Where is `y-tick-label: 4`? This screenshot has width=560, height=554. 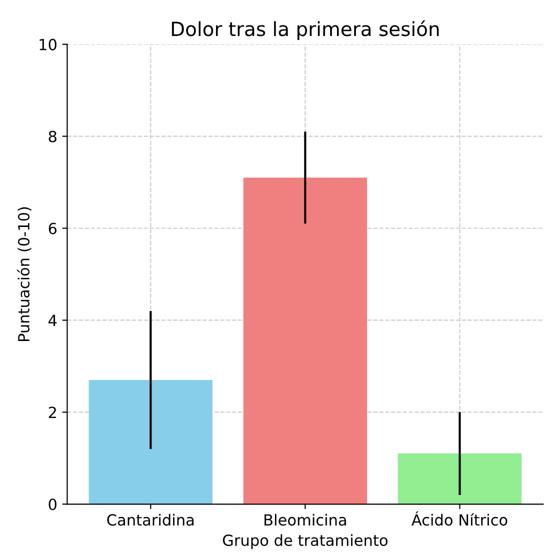 y-tick-label: 4 is located at coordinates (52, 320).